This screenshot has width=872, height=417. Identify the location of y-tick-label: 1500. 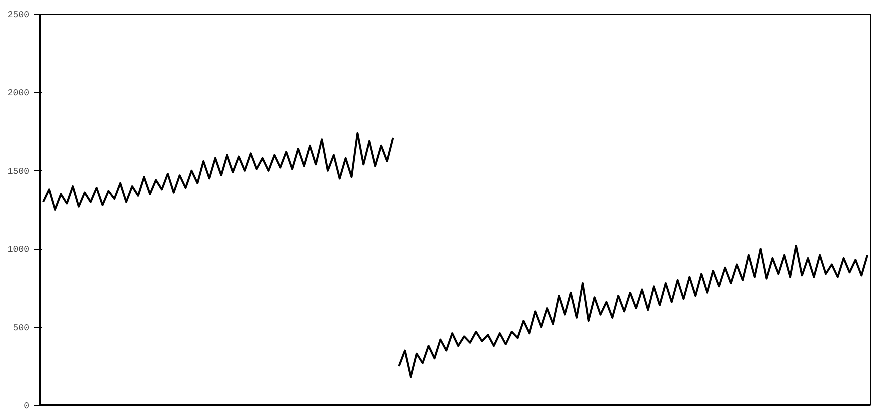
(19, 171).